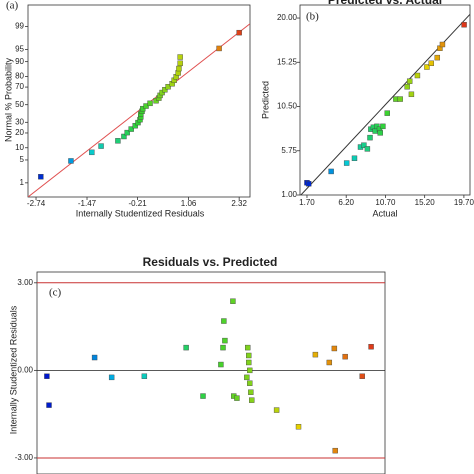  Describe the element at coordinates (22, 182) in the screenshot. I see `y-tick-label: 1` at that location.